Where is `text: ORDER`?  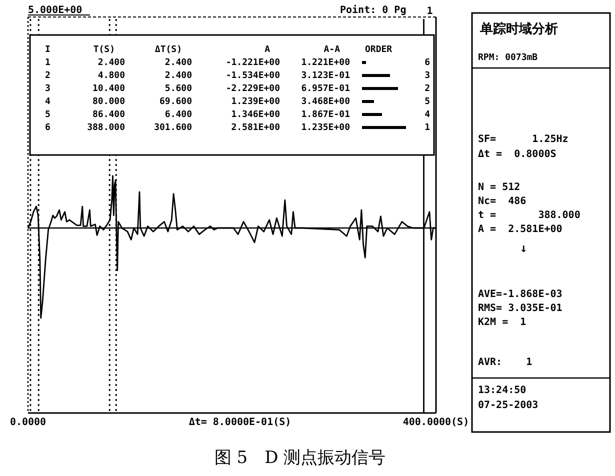
text: ORDER is located at coordinates (379, 50).